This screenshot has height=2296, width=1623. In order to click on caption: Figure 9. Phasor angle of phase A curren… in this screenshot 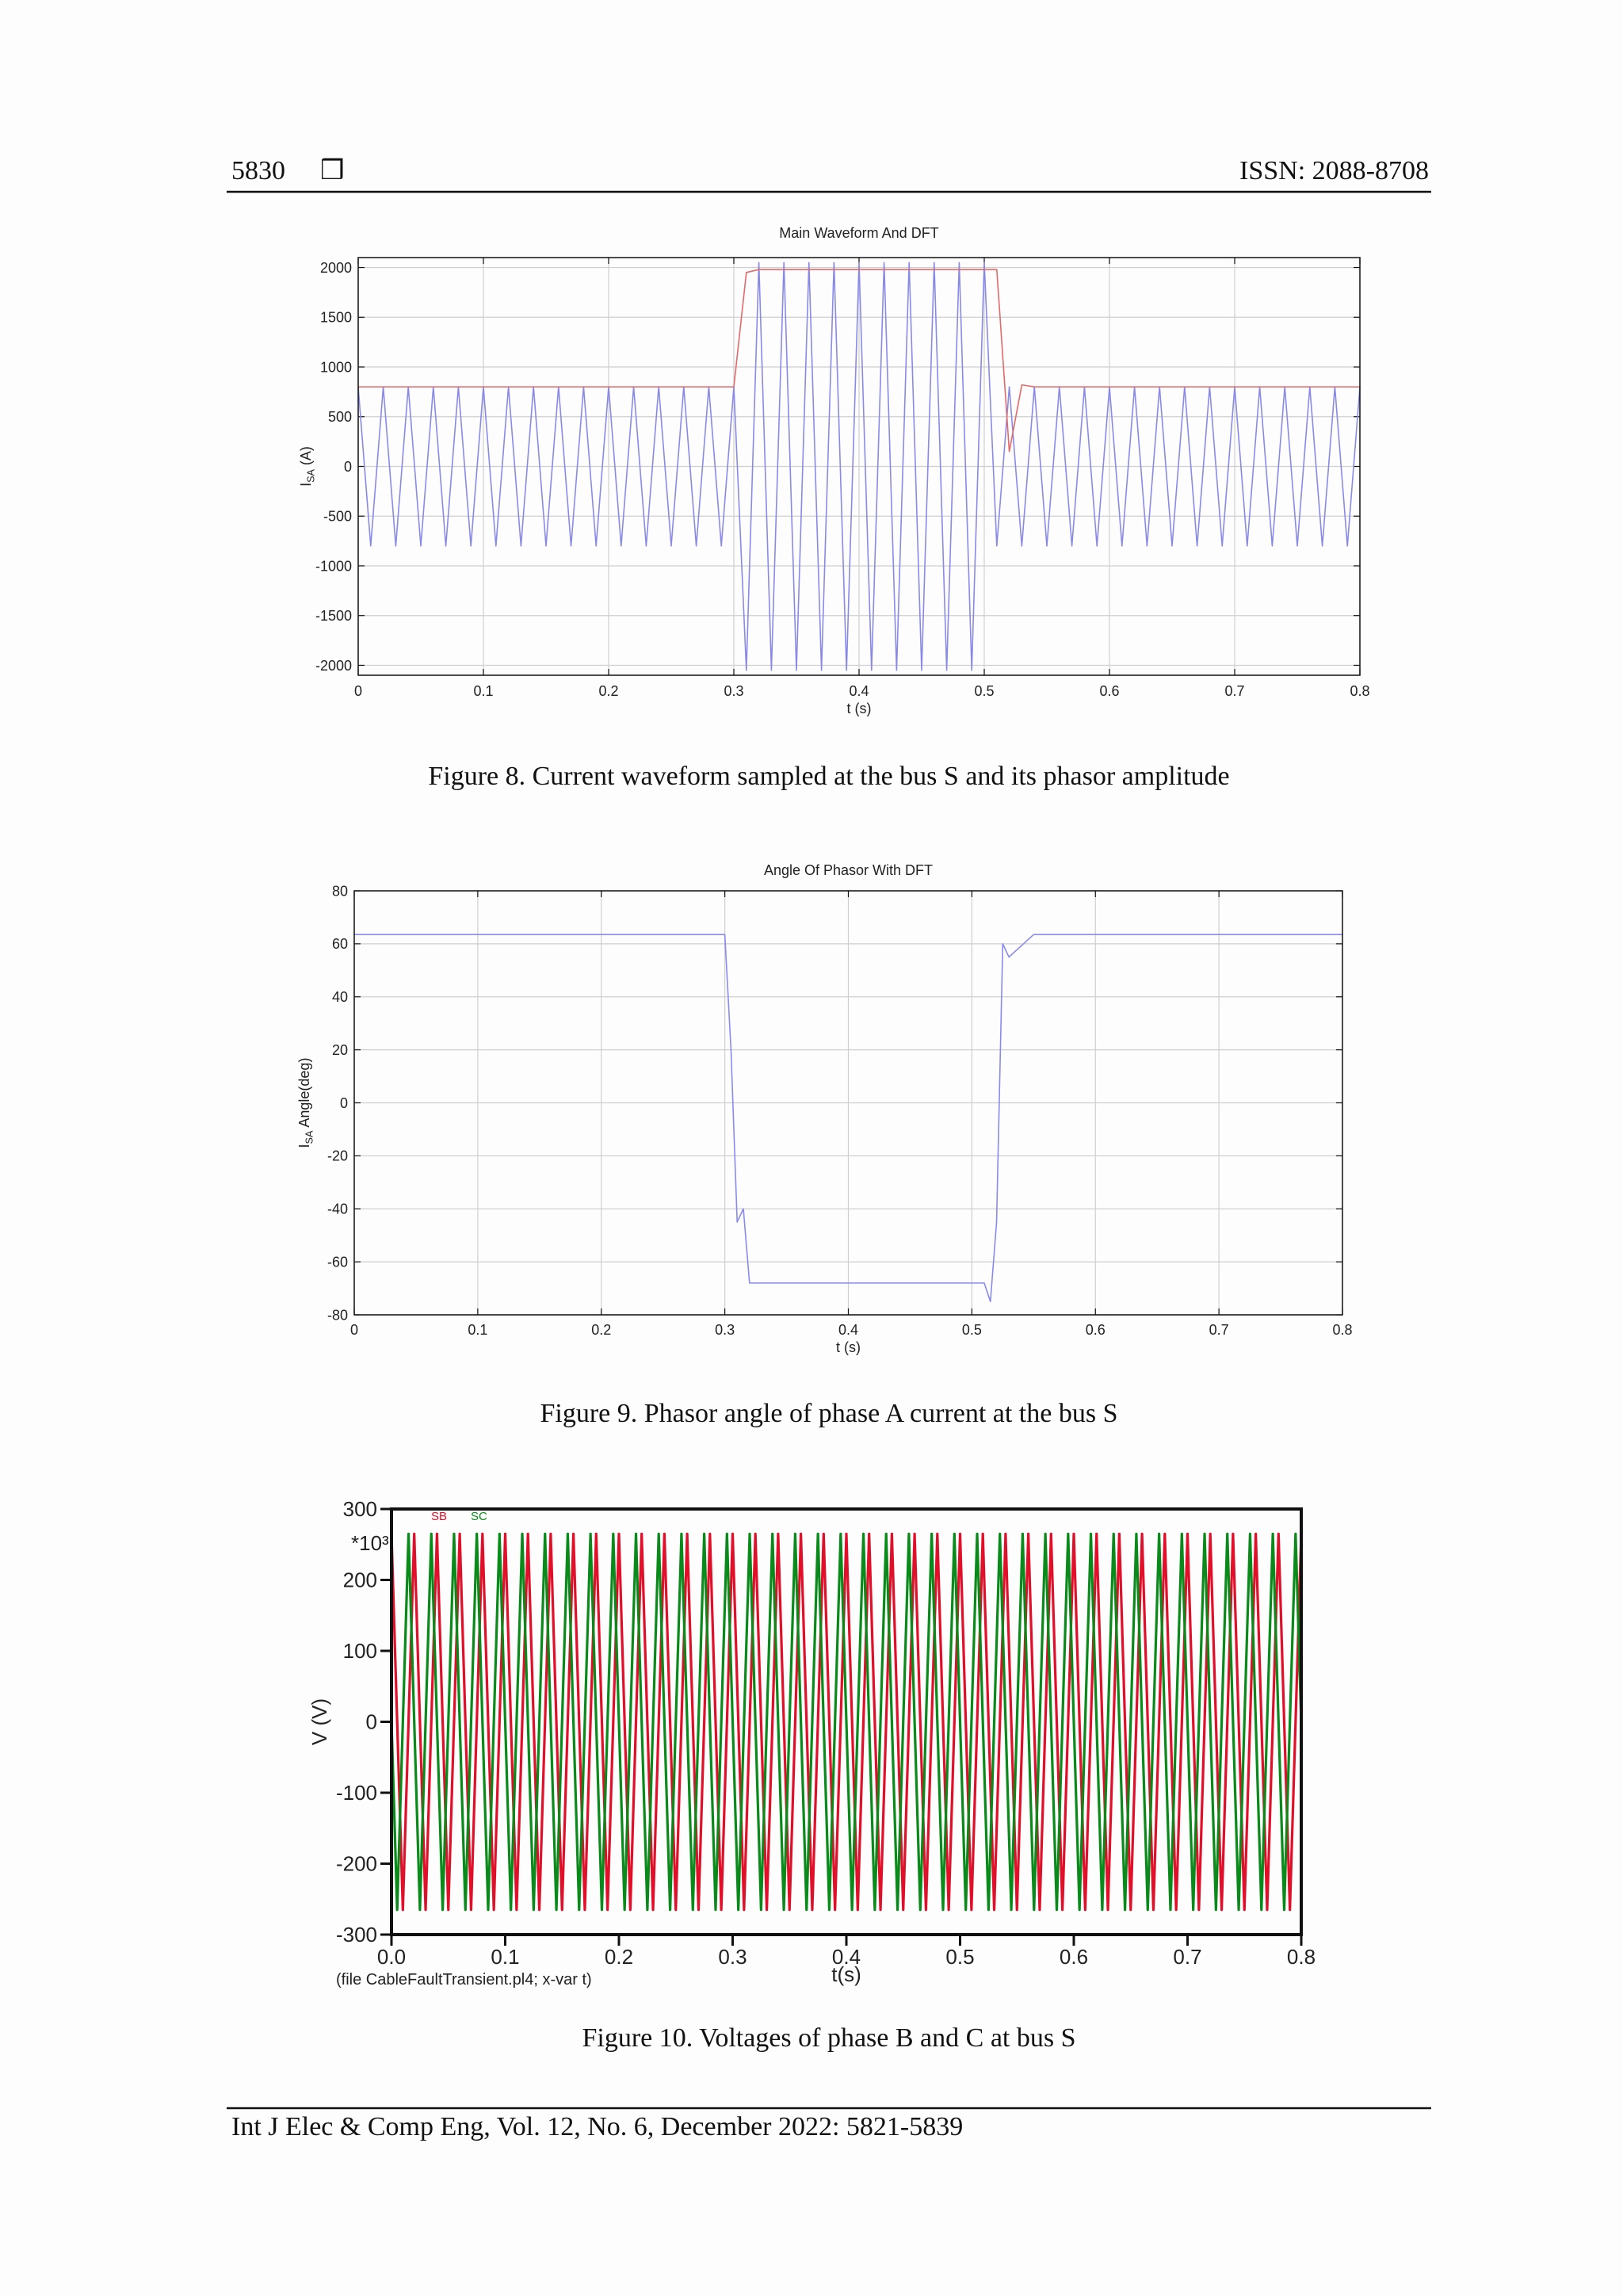, I will do `click(829, 1413)`.